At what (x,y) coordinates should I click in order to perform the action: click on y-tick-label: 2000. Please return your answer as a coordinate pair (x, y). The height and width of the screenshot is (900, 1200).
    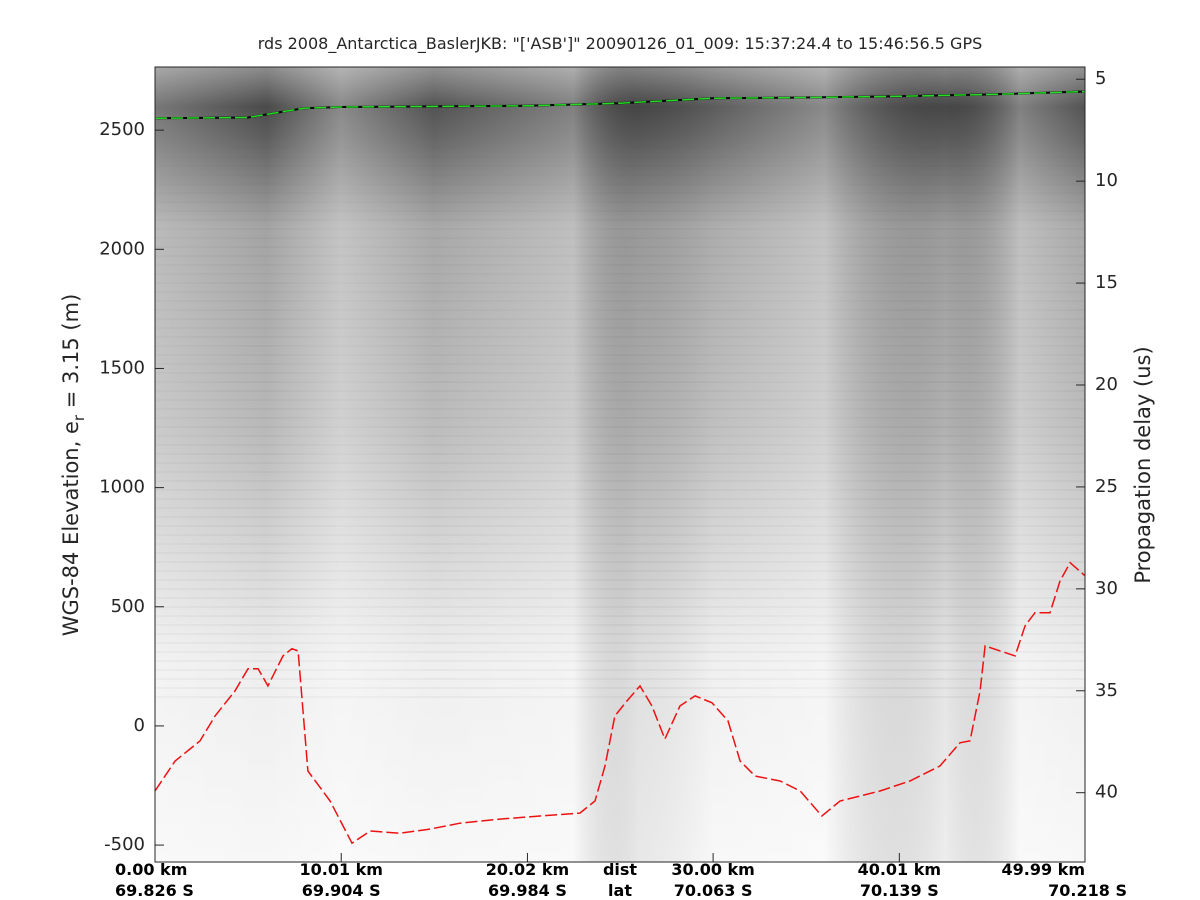
    Looking at the image, I should click on (122, 248).